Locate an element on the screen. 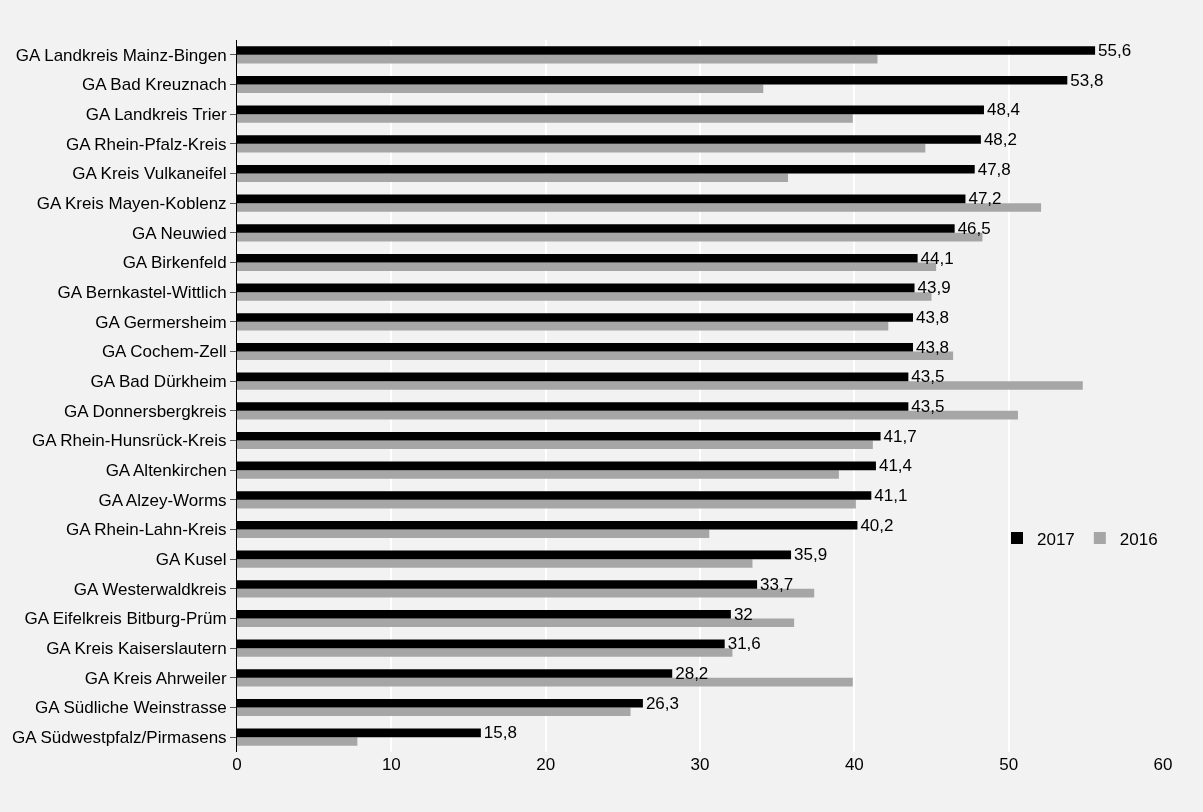  legend-label: 2016 is located at coordinates (1138, 539).